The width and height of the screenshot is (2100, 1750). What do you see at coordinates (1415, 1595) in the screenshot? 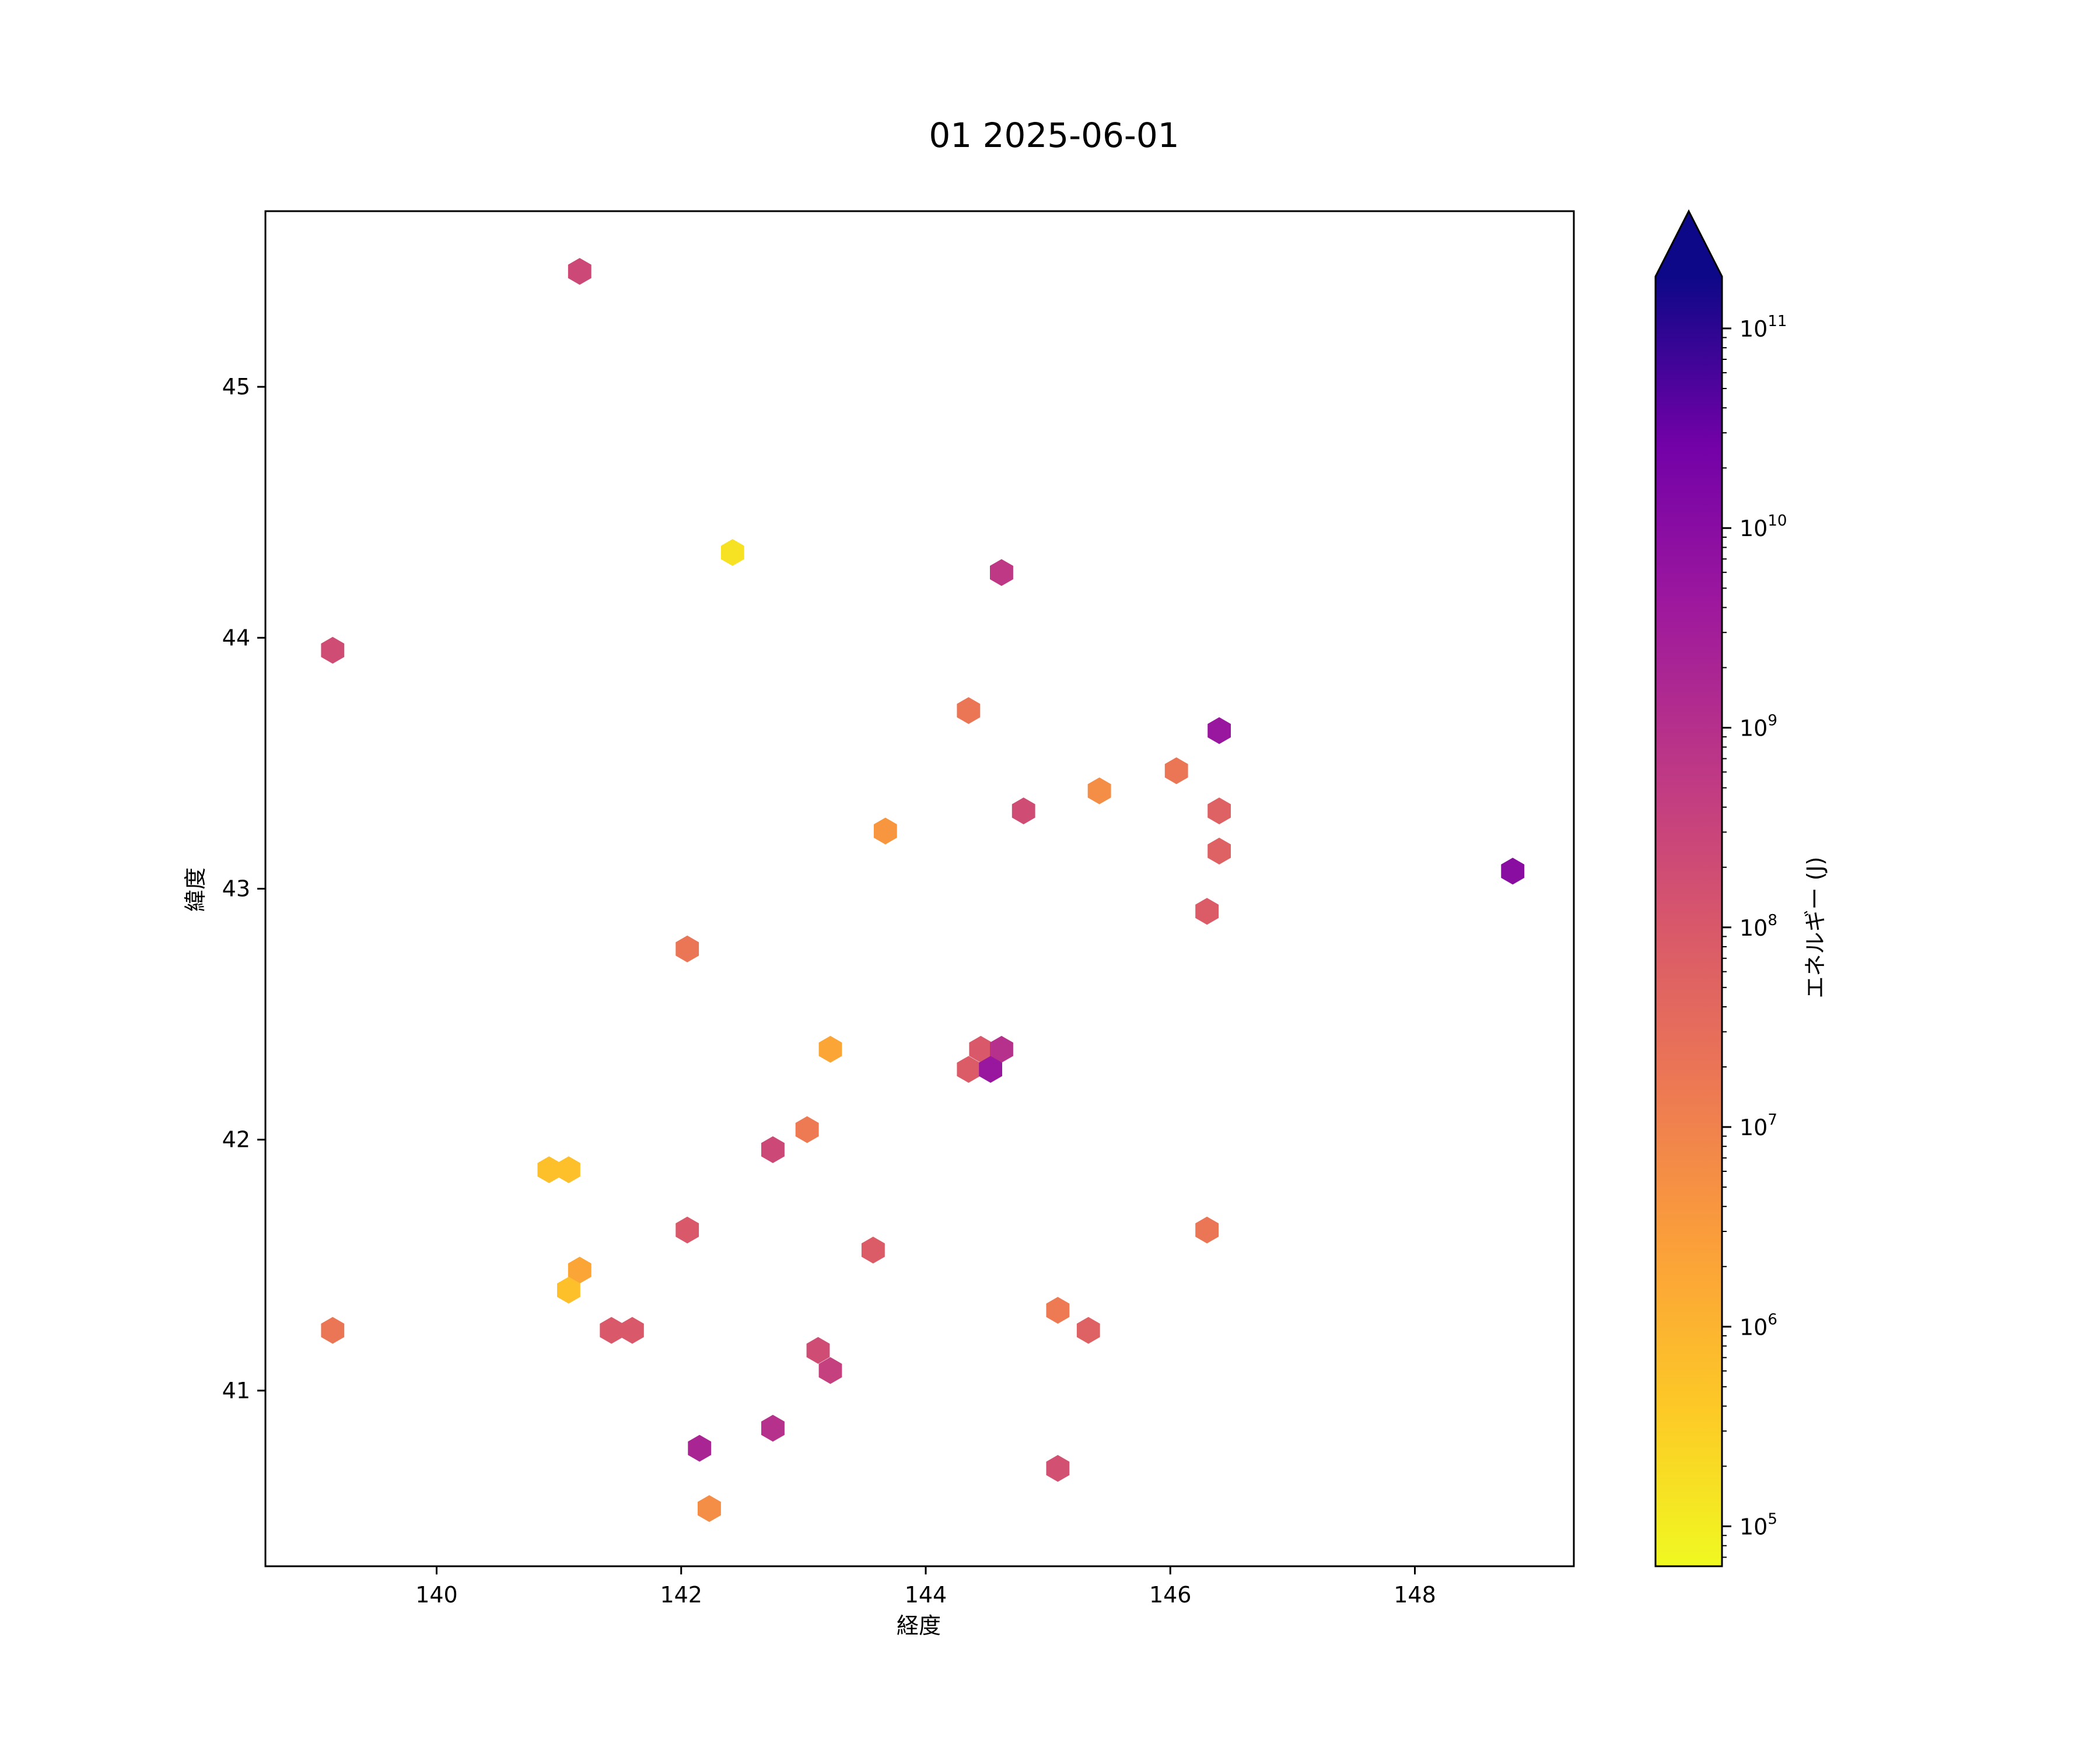
I see `x-tick-label: 148` at bounding box center [1415, 1595].